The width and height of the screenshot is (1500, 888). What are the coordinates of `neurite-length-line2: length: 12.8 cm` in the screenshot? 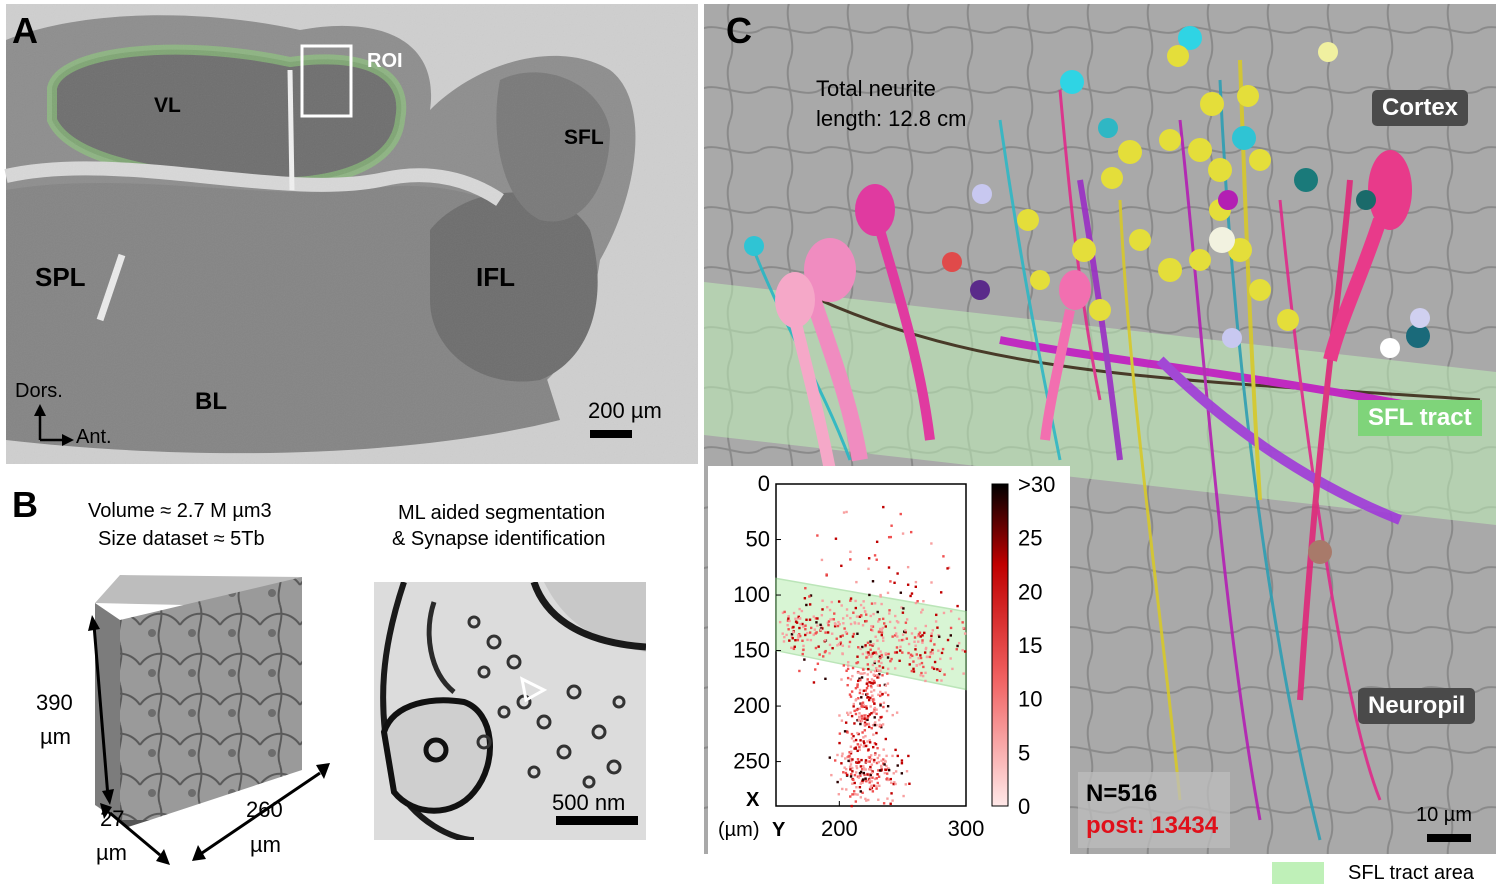 It's located at (891, 118).